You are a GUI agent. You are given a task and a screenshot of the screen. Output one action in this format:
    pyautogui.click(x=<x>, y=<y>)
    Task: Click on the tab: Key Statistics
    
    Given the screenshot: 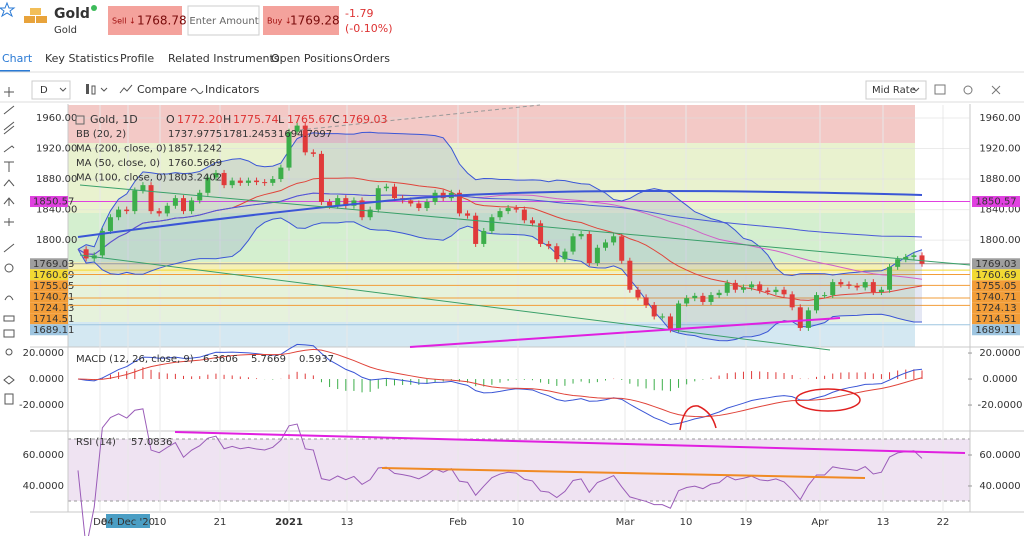 What is the action you would take?
    pyautogui.click(x=82, y=58)
    